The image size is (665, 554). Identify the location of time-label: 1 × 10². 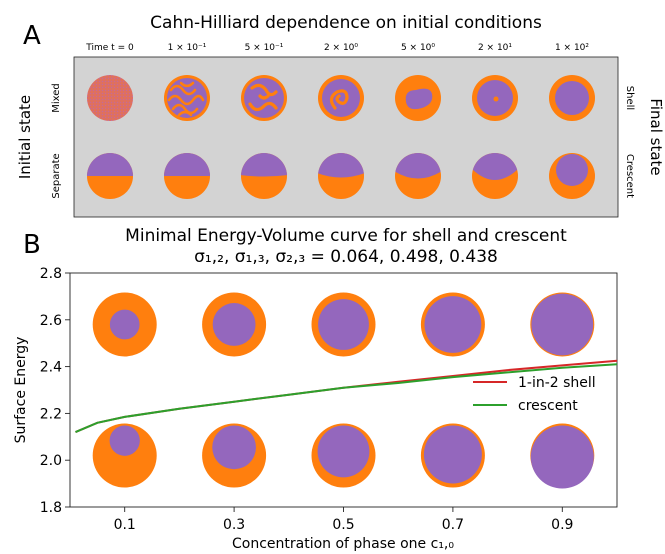
(572, 48).